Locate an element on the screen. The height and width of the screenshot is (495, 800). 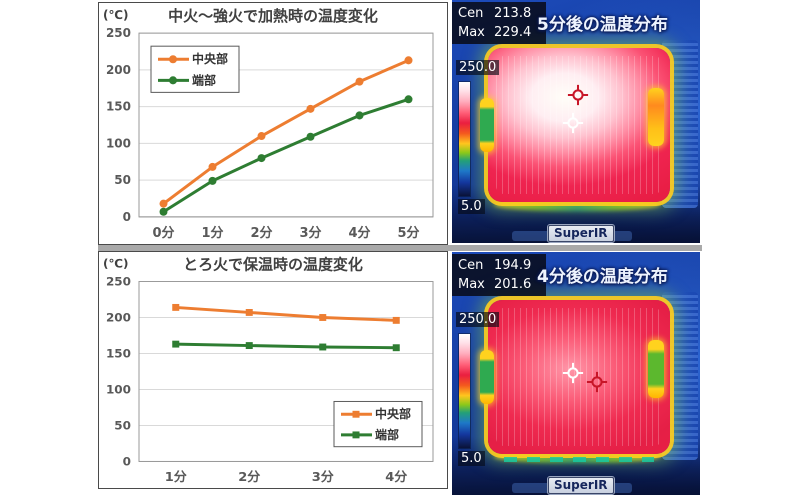
svg-text: とろ火で保温時の温度変化 is located at coordinates (273, 265).